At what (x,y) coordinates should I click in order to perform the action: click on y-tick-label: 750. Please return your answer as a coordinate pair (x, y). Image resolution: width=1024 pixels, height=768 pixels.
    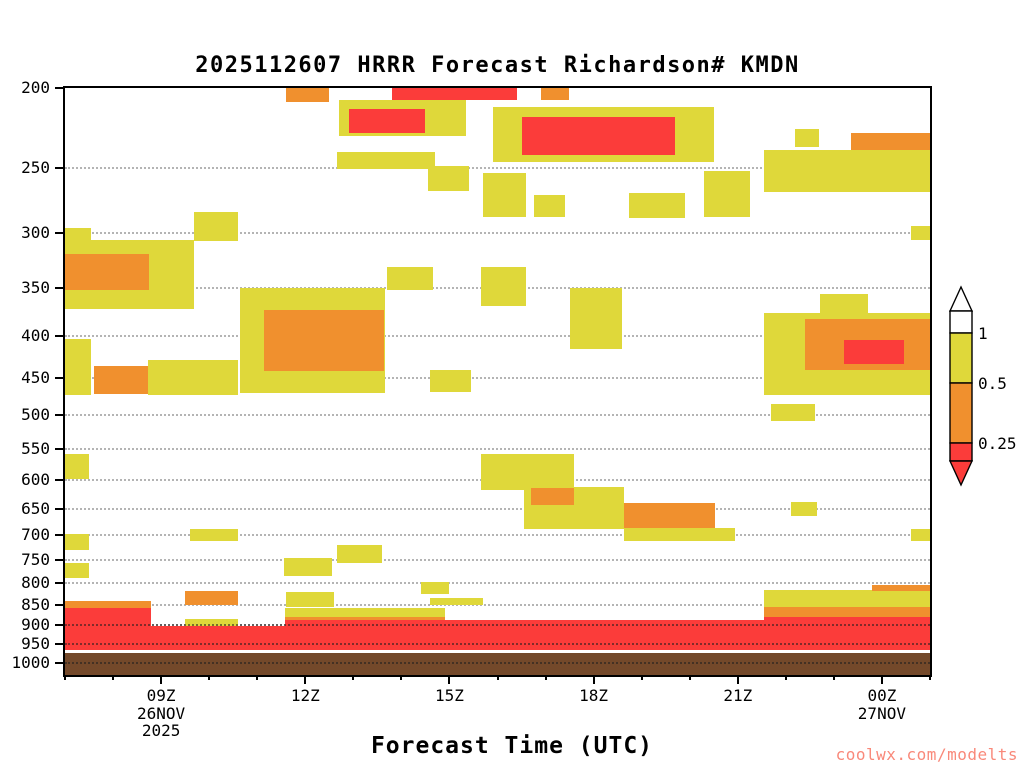
    Looking at the image, I should click on (35, 559).